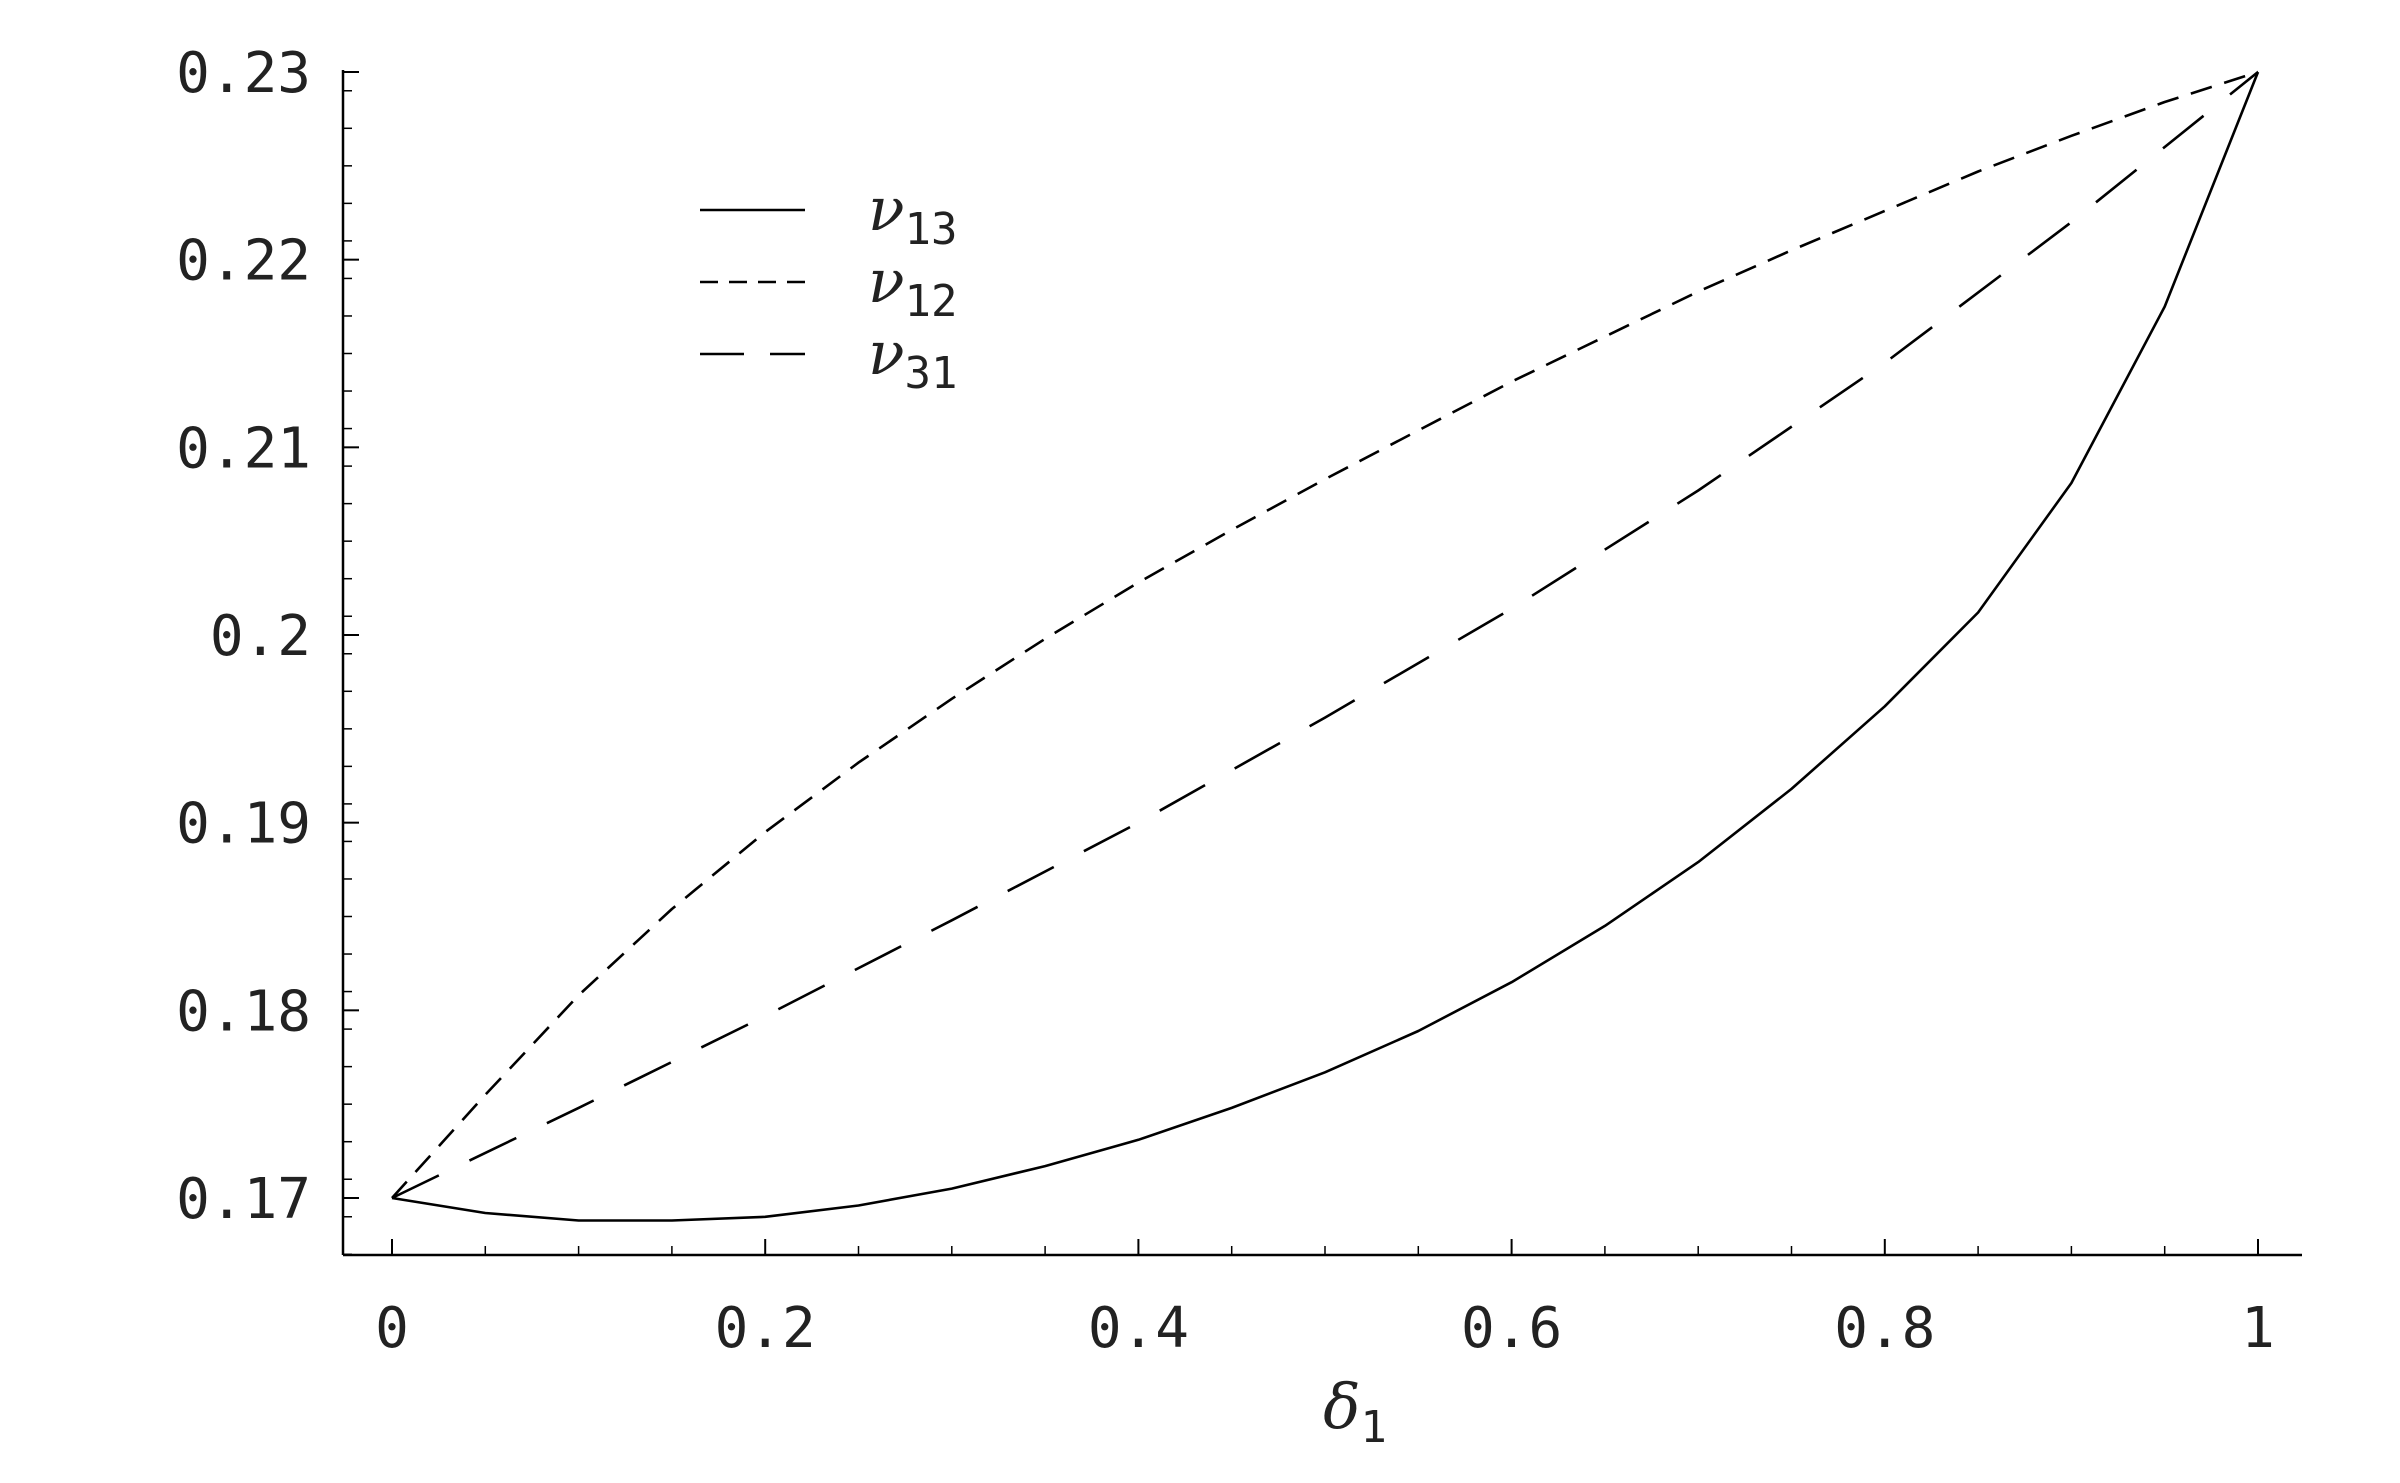 The height and width of the screenshot is (1483, 2400). Describe the element at coordinates (912, 287) in the screenshot. I see `legend-label-12: ν12` at that location.